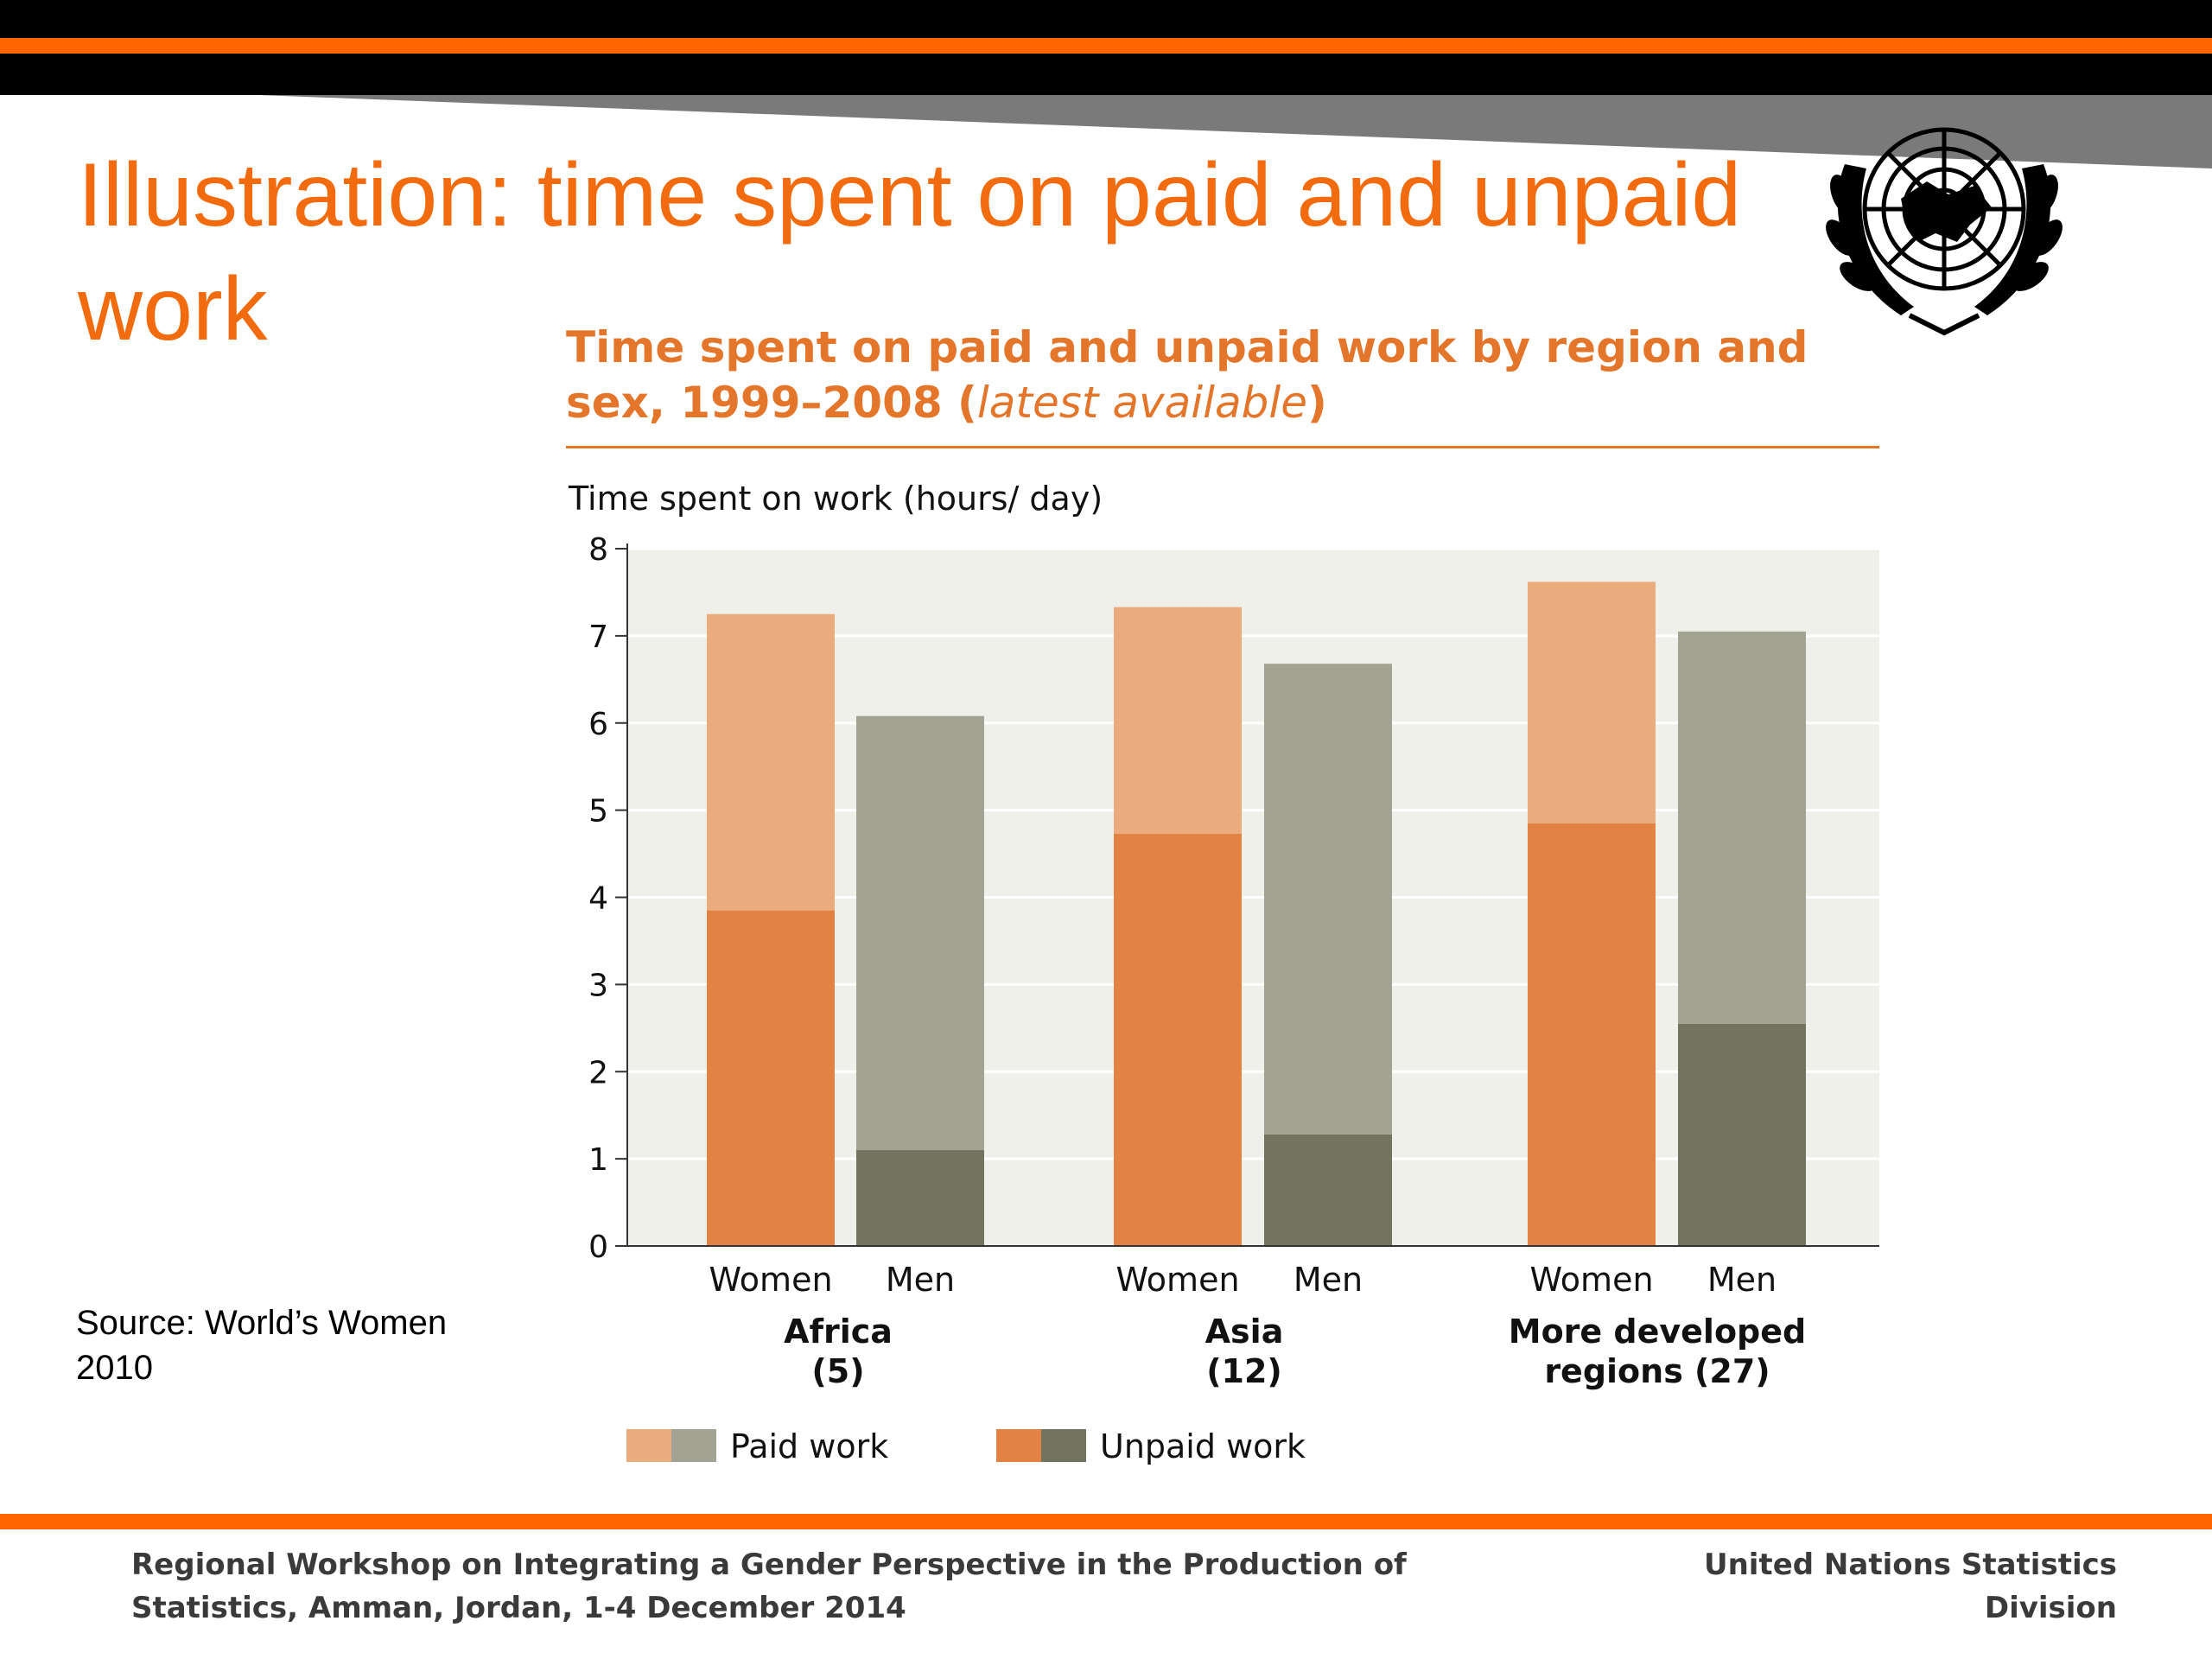 Image resolution: width=2212 pixels, height=1659 pixels. What do you see at coordinates (771, 403) in the screenshot?
I see `chart-title-line2-text: sex, 1999–2008 (` at bounding box center [771, 403].